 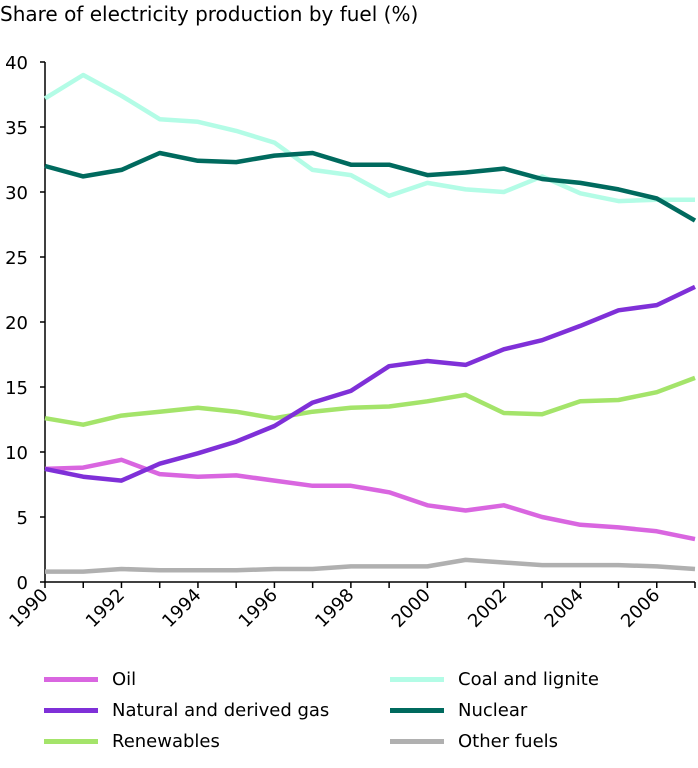 I want to click on y-tick-label: 10, so click(x=16, y=453).